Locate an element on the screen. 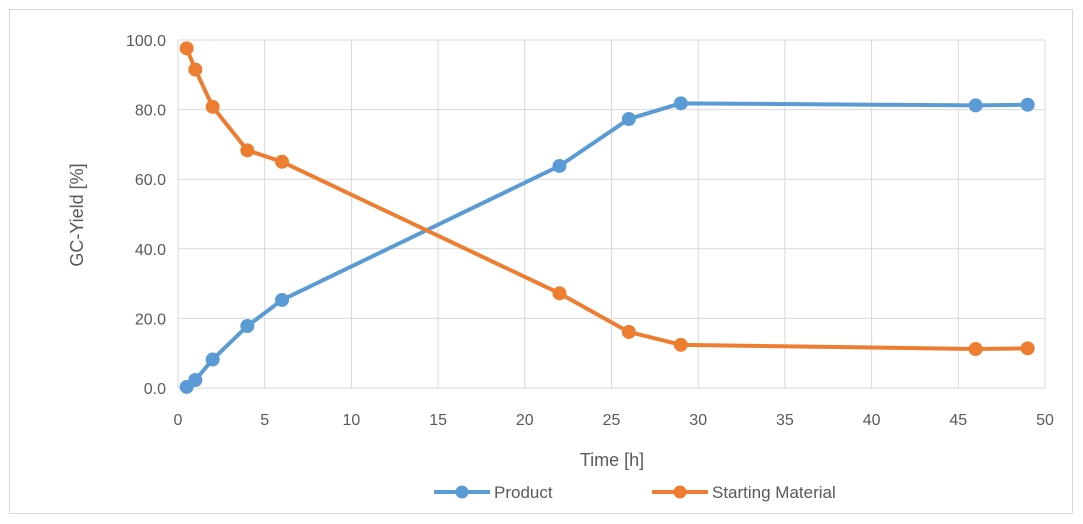  x-tick-label: 0 is located at coordinates (178, 420).